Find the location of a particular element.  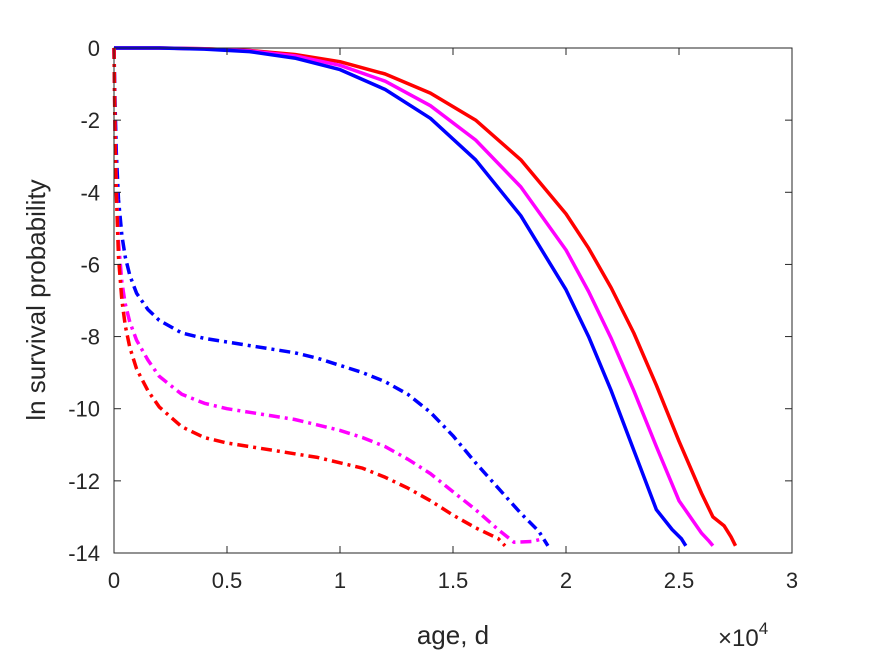

y-tick-label: 0 is located at coordinates (94, 48).